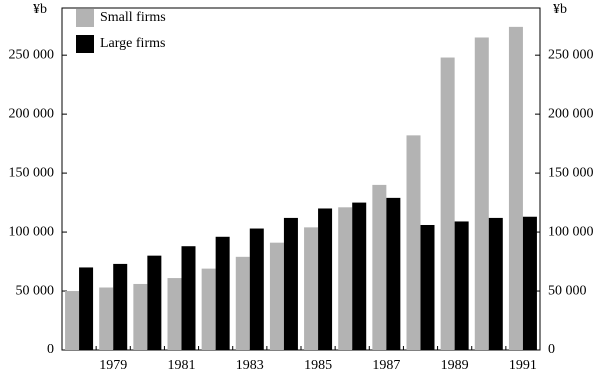  What do you see at coordinates (318, 365) in the screenshot?
I see `x-tick-label: 1985` at bounding box center [318, 365].